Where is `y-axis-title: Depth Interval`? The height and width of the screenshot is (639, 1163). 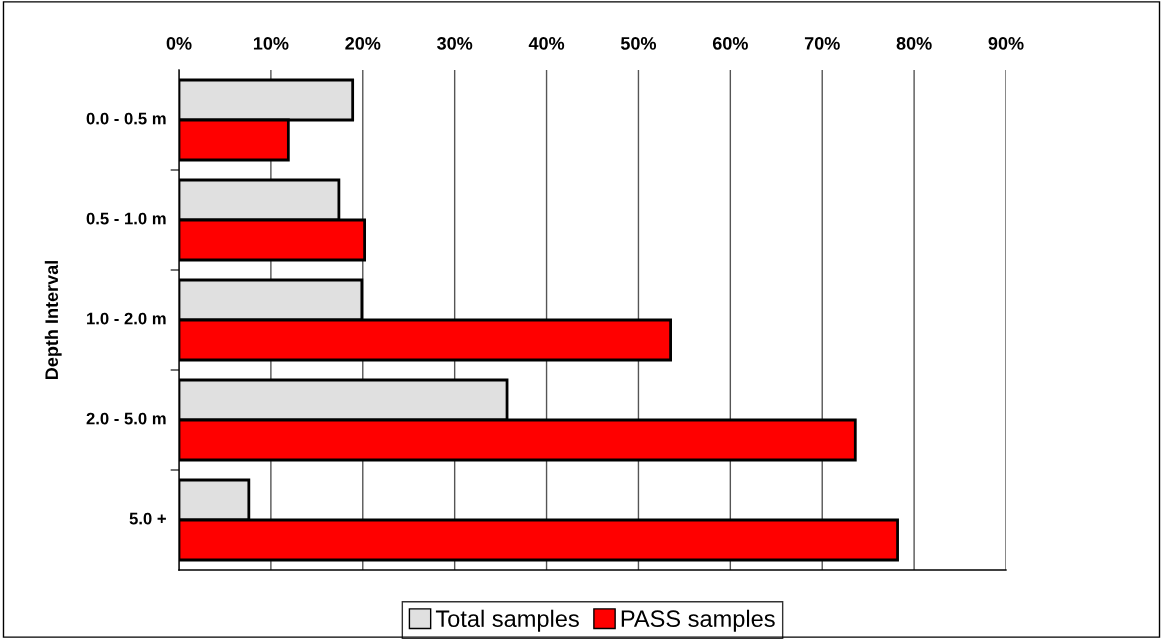
y-axis-title: Depth Interval is located at coordinates (53, 320).